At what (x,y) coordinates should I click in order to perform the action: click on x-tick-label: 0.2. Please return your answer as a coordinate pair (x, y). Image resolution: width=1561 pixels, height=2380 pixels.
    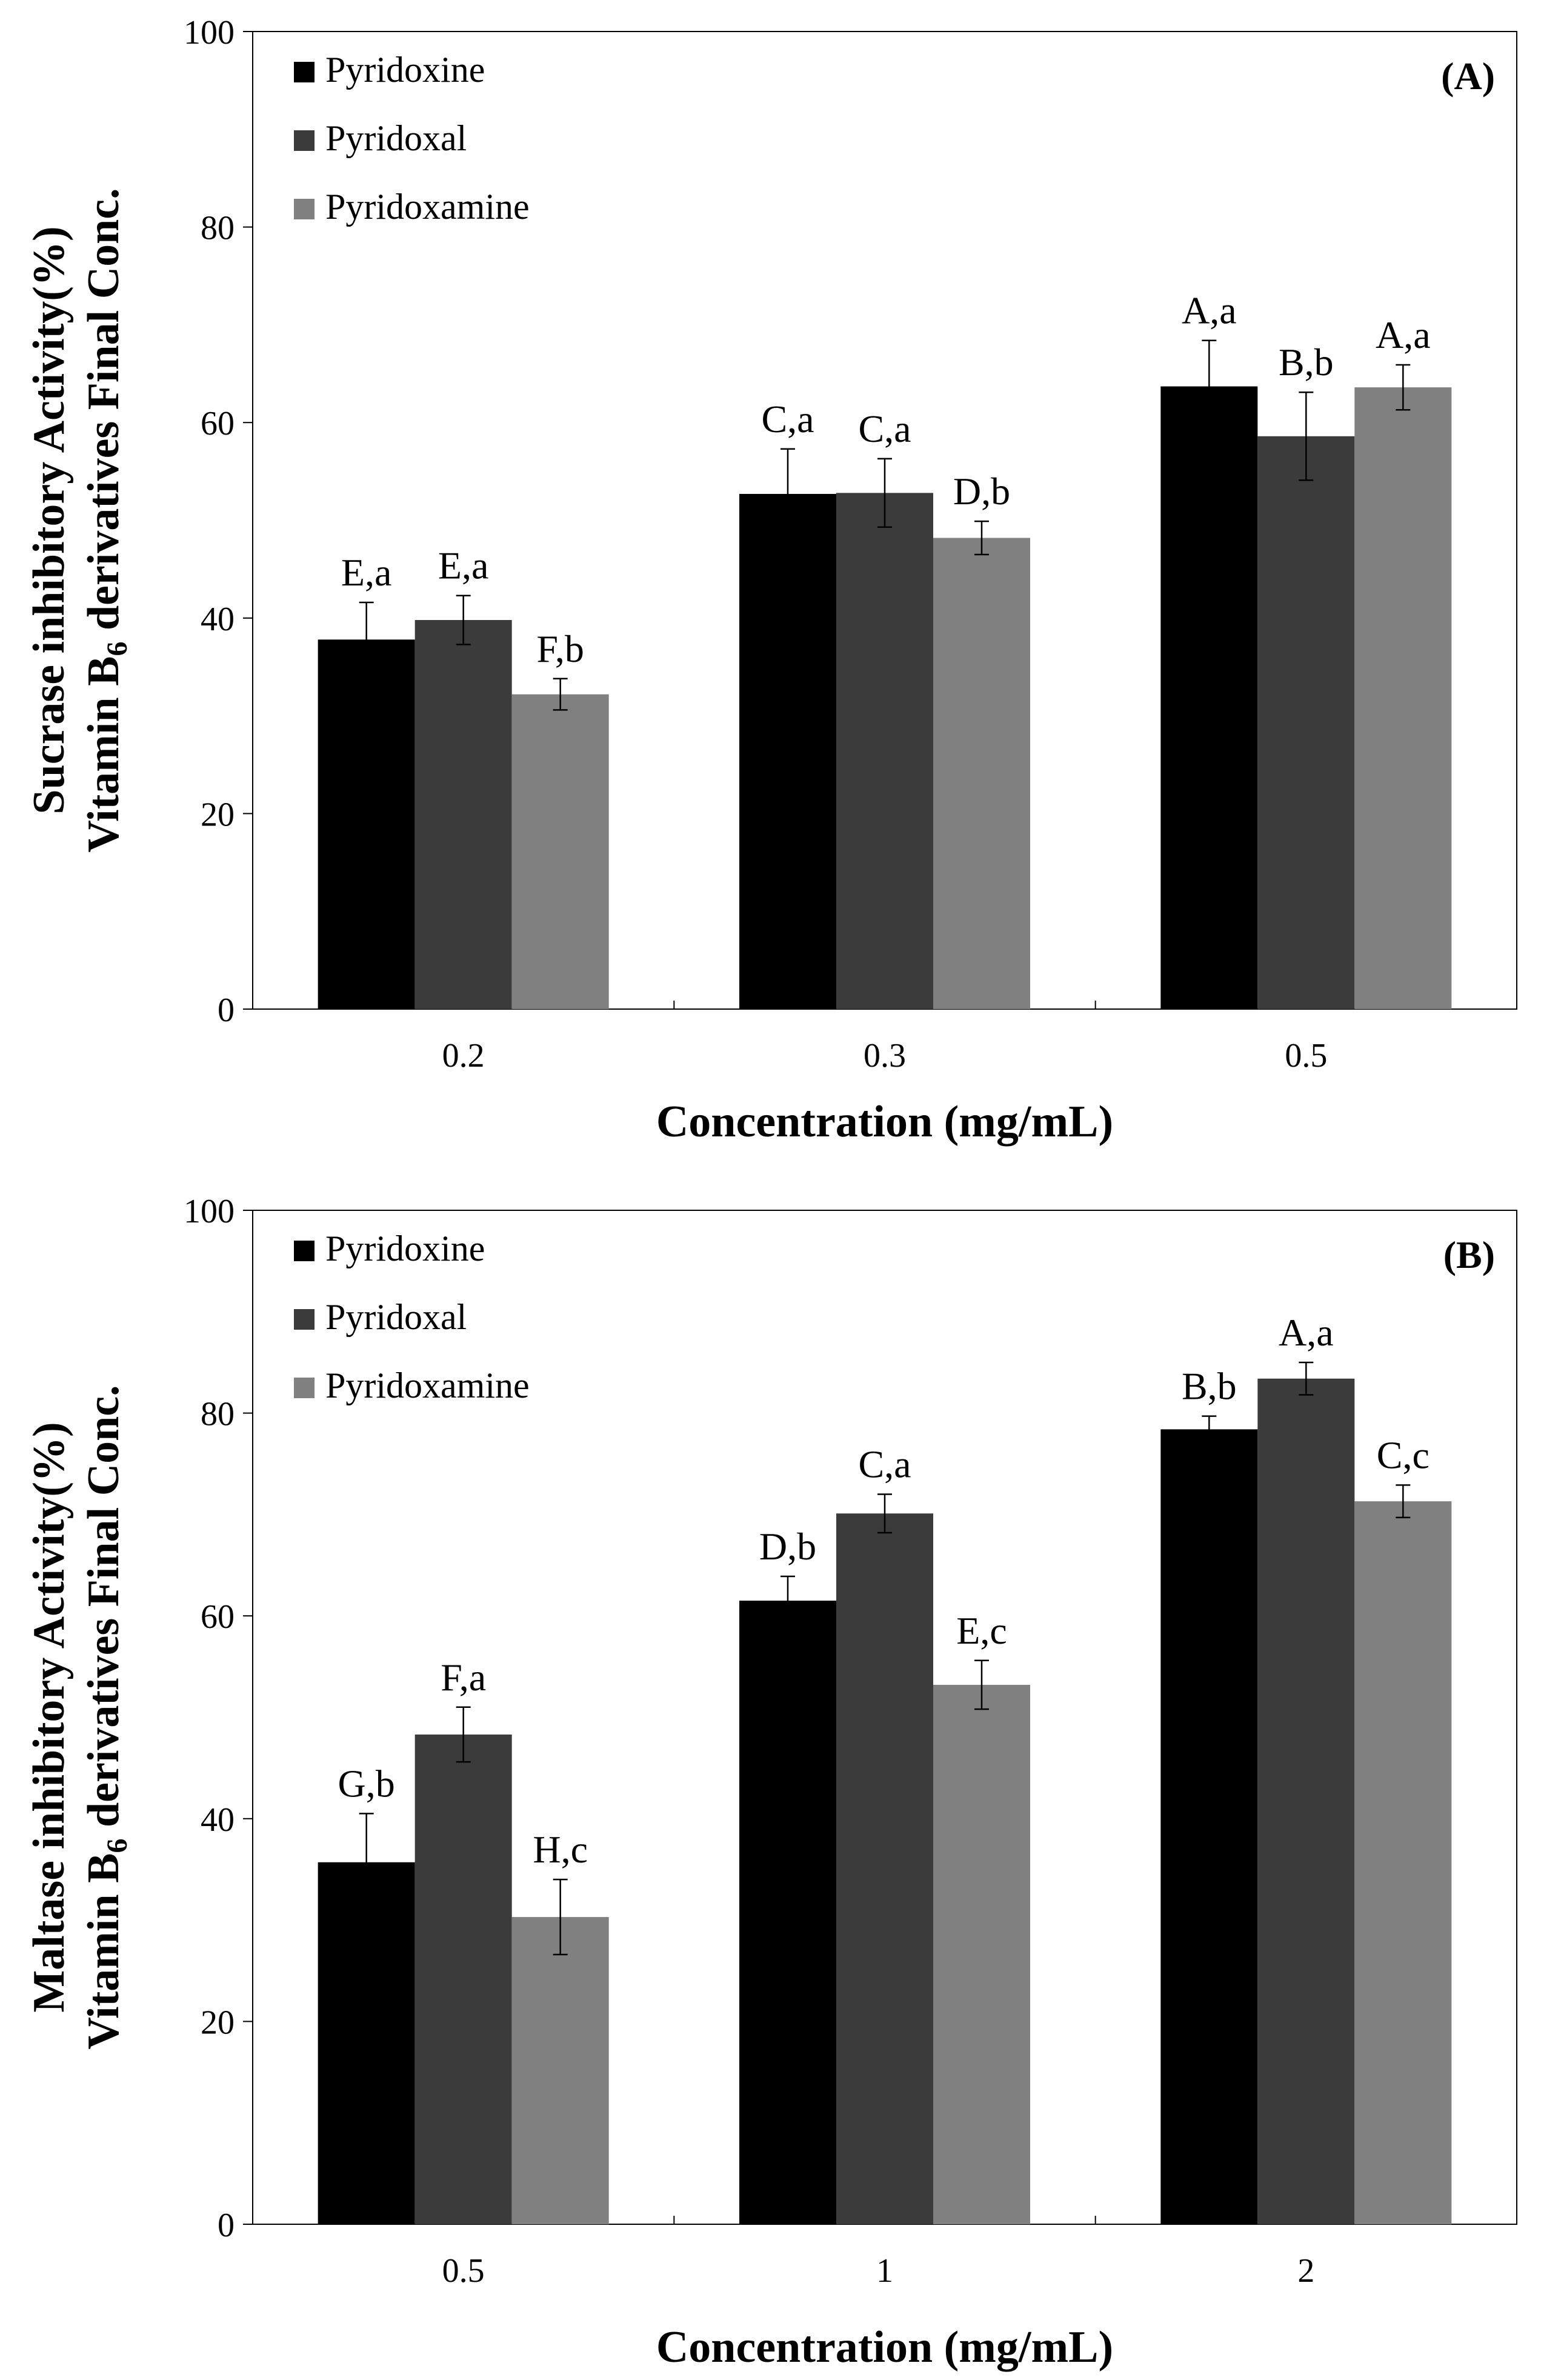
    Looking at the image, I should click on (464, 1056).